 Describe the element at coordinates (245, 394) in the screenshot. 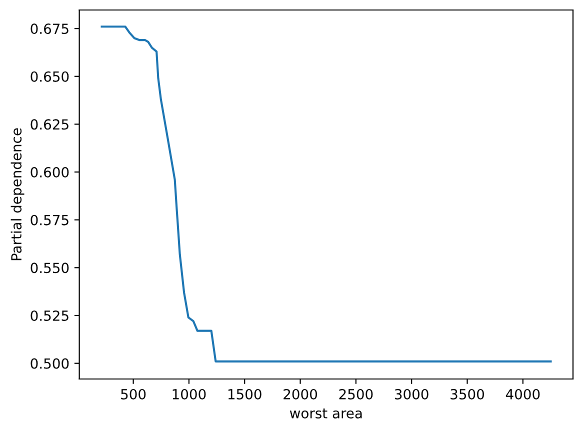

I see `x-tick-label: 1500` at that location.